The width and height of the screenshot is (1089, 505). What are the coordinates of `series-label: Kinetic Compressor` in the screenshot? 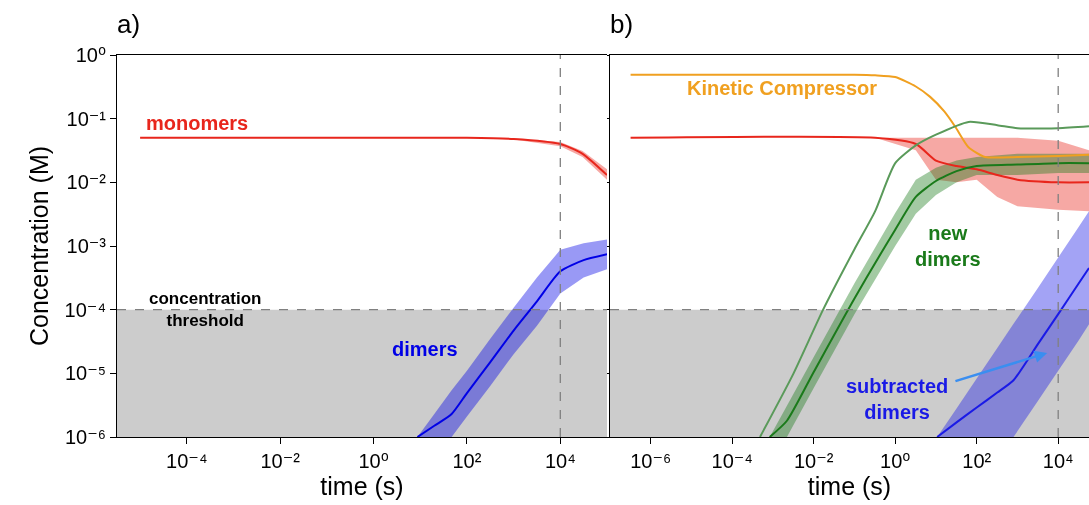 It's located at (782, 88).